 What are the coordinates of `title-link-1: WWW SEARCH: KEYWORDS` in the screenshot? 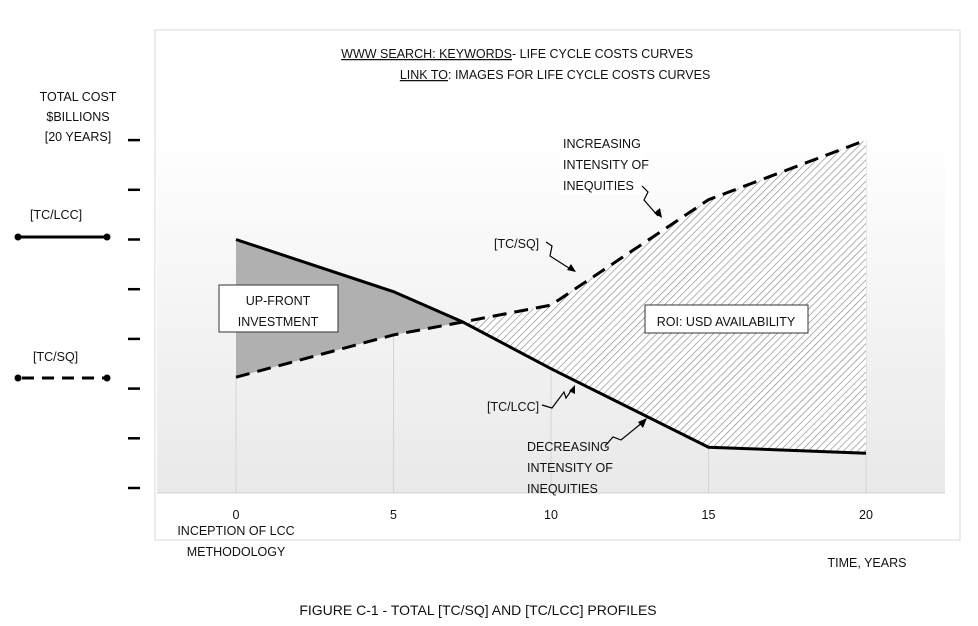 It's located at (426, 54).